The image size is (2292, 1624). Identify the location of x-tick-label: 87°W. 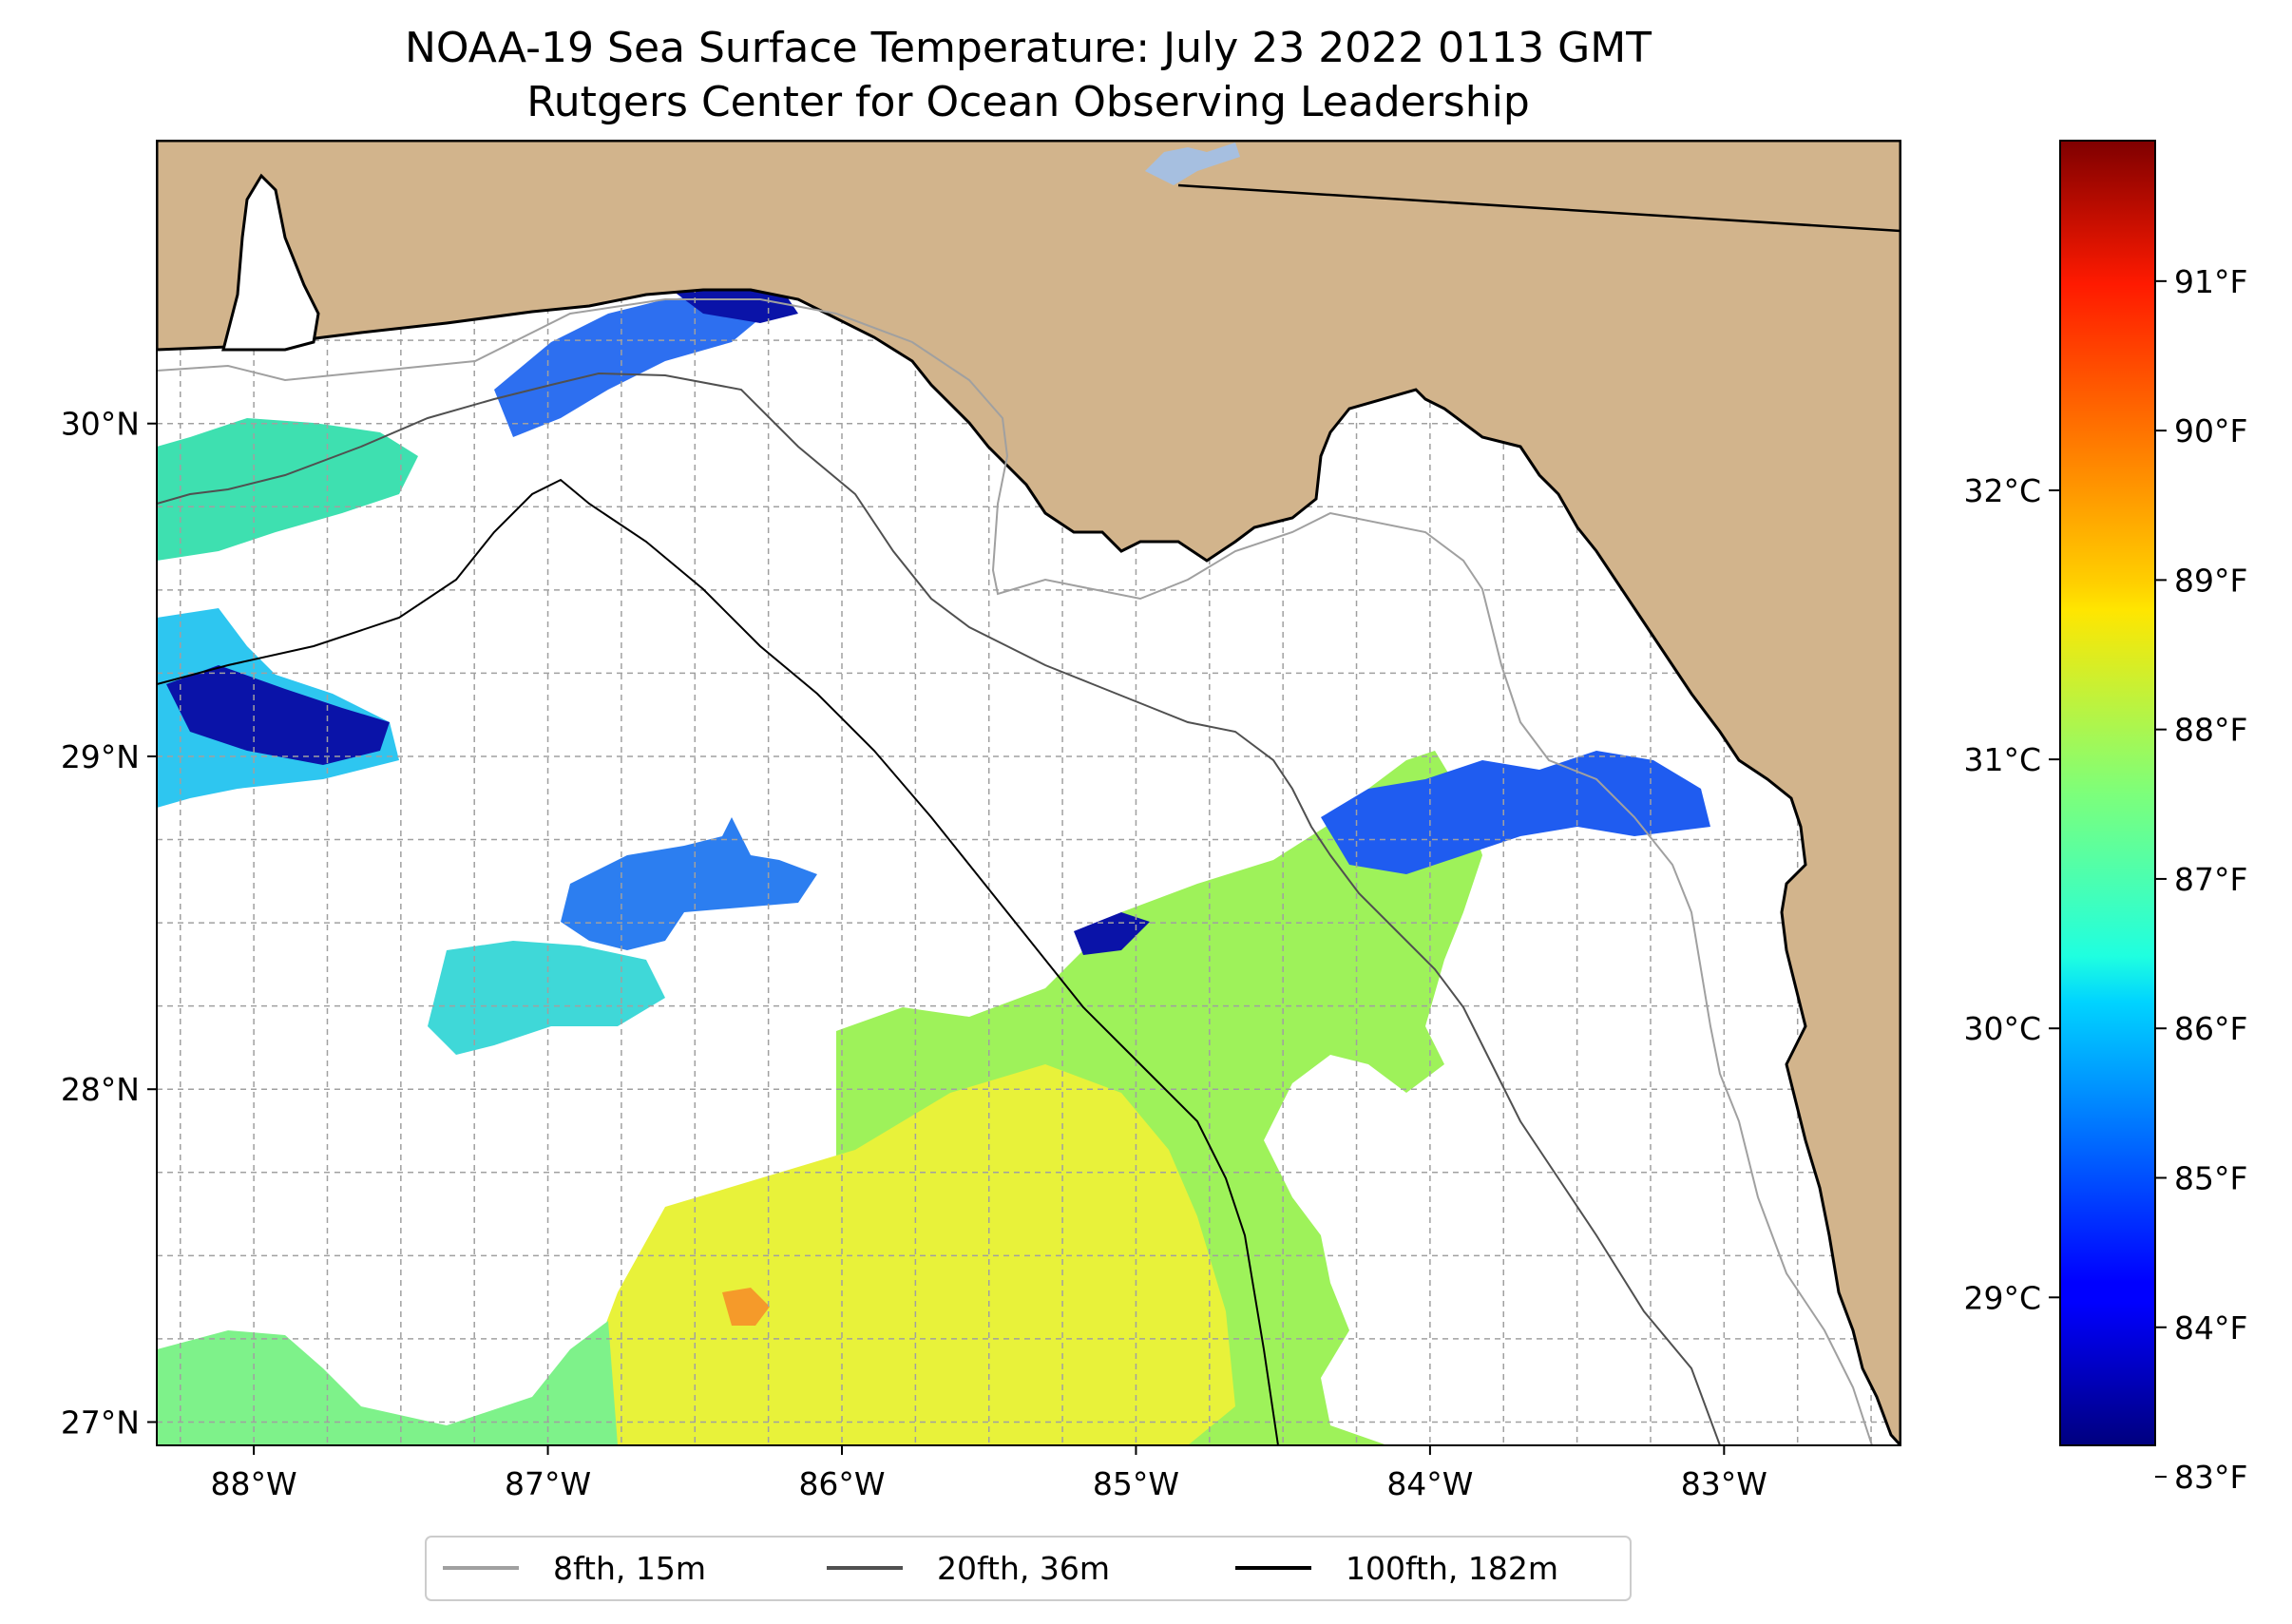
(548, 1483).